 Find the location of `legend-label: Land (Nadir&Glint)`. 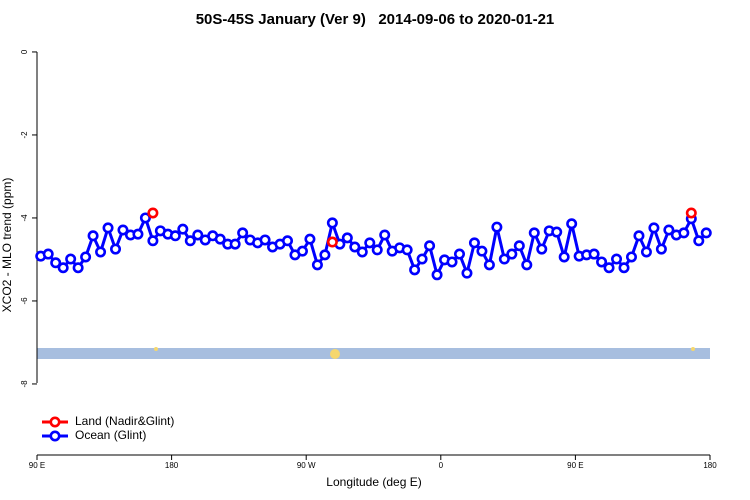

legend-label: Land (Nadir&Glint) is located at coordinates (124, 421).